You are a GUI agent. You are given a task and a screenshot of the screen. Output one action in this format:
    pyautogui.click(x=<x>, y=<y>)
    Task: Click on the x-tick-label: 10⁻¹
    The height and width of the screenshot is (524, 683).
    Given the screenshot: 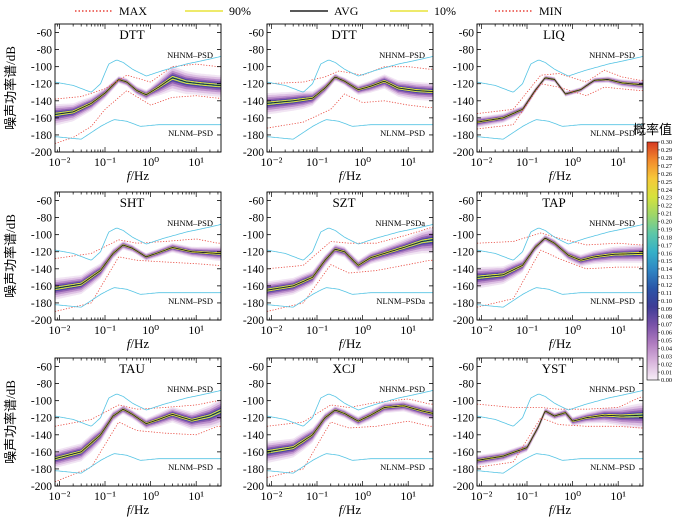 What is the action you would take?
    pyautogui.click(x=317, y=496)
    